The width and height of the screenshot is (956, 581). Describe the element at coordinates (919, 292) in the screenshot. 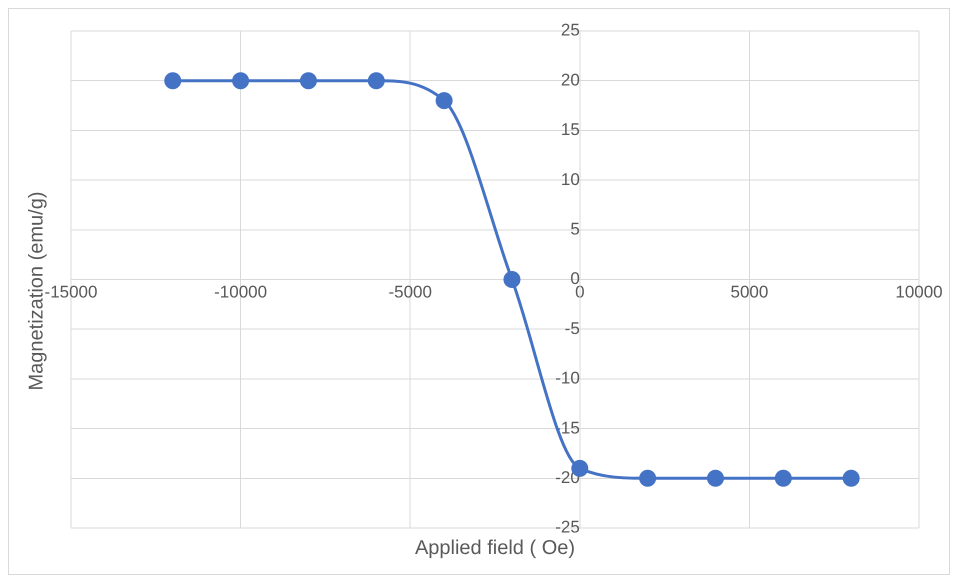

I see `x-tick-label: 10000` at that location.